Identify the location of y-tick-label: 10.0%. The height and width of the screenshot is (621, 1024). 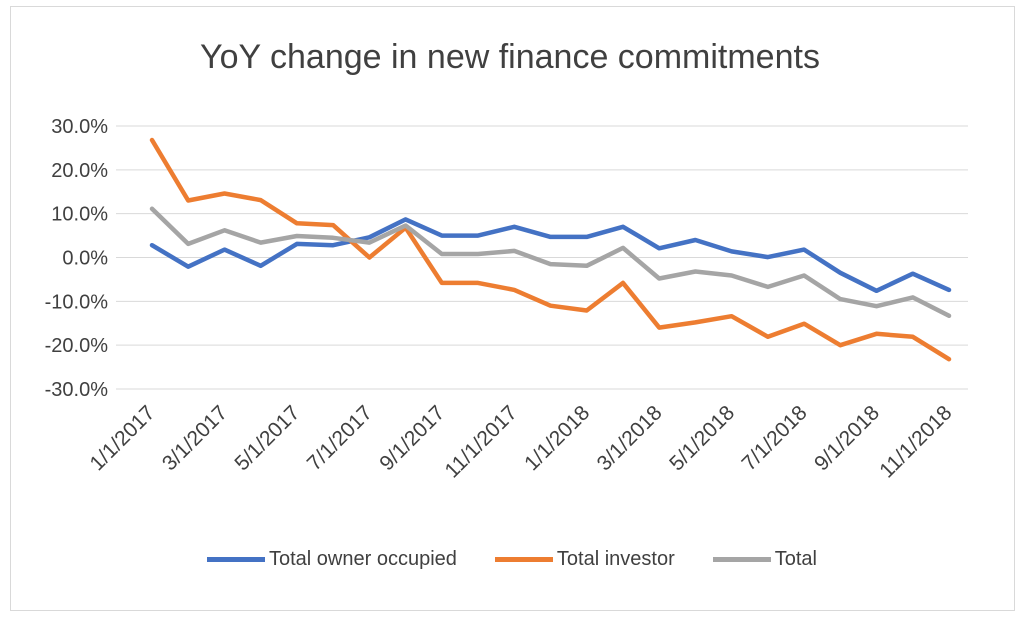
(79, 215).